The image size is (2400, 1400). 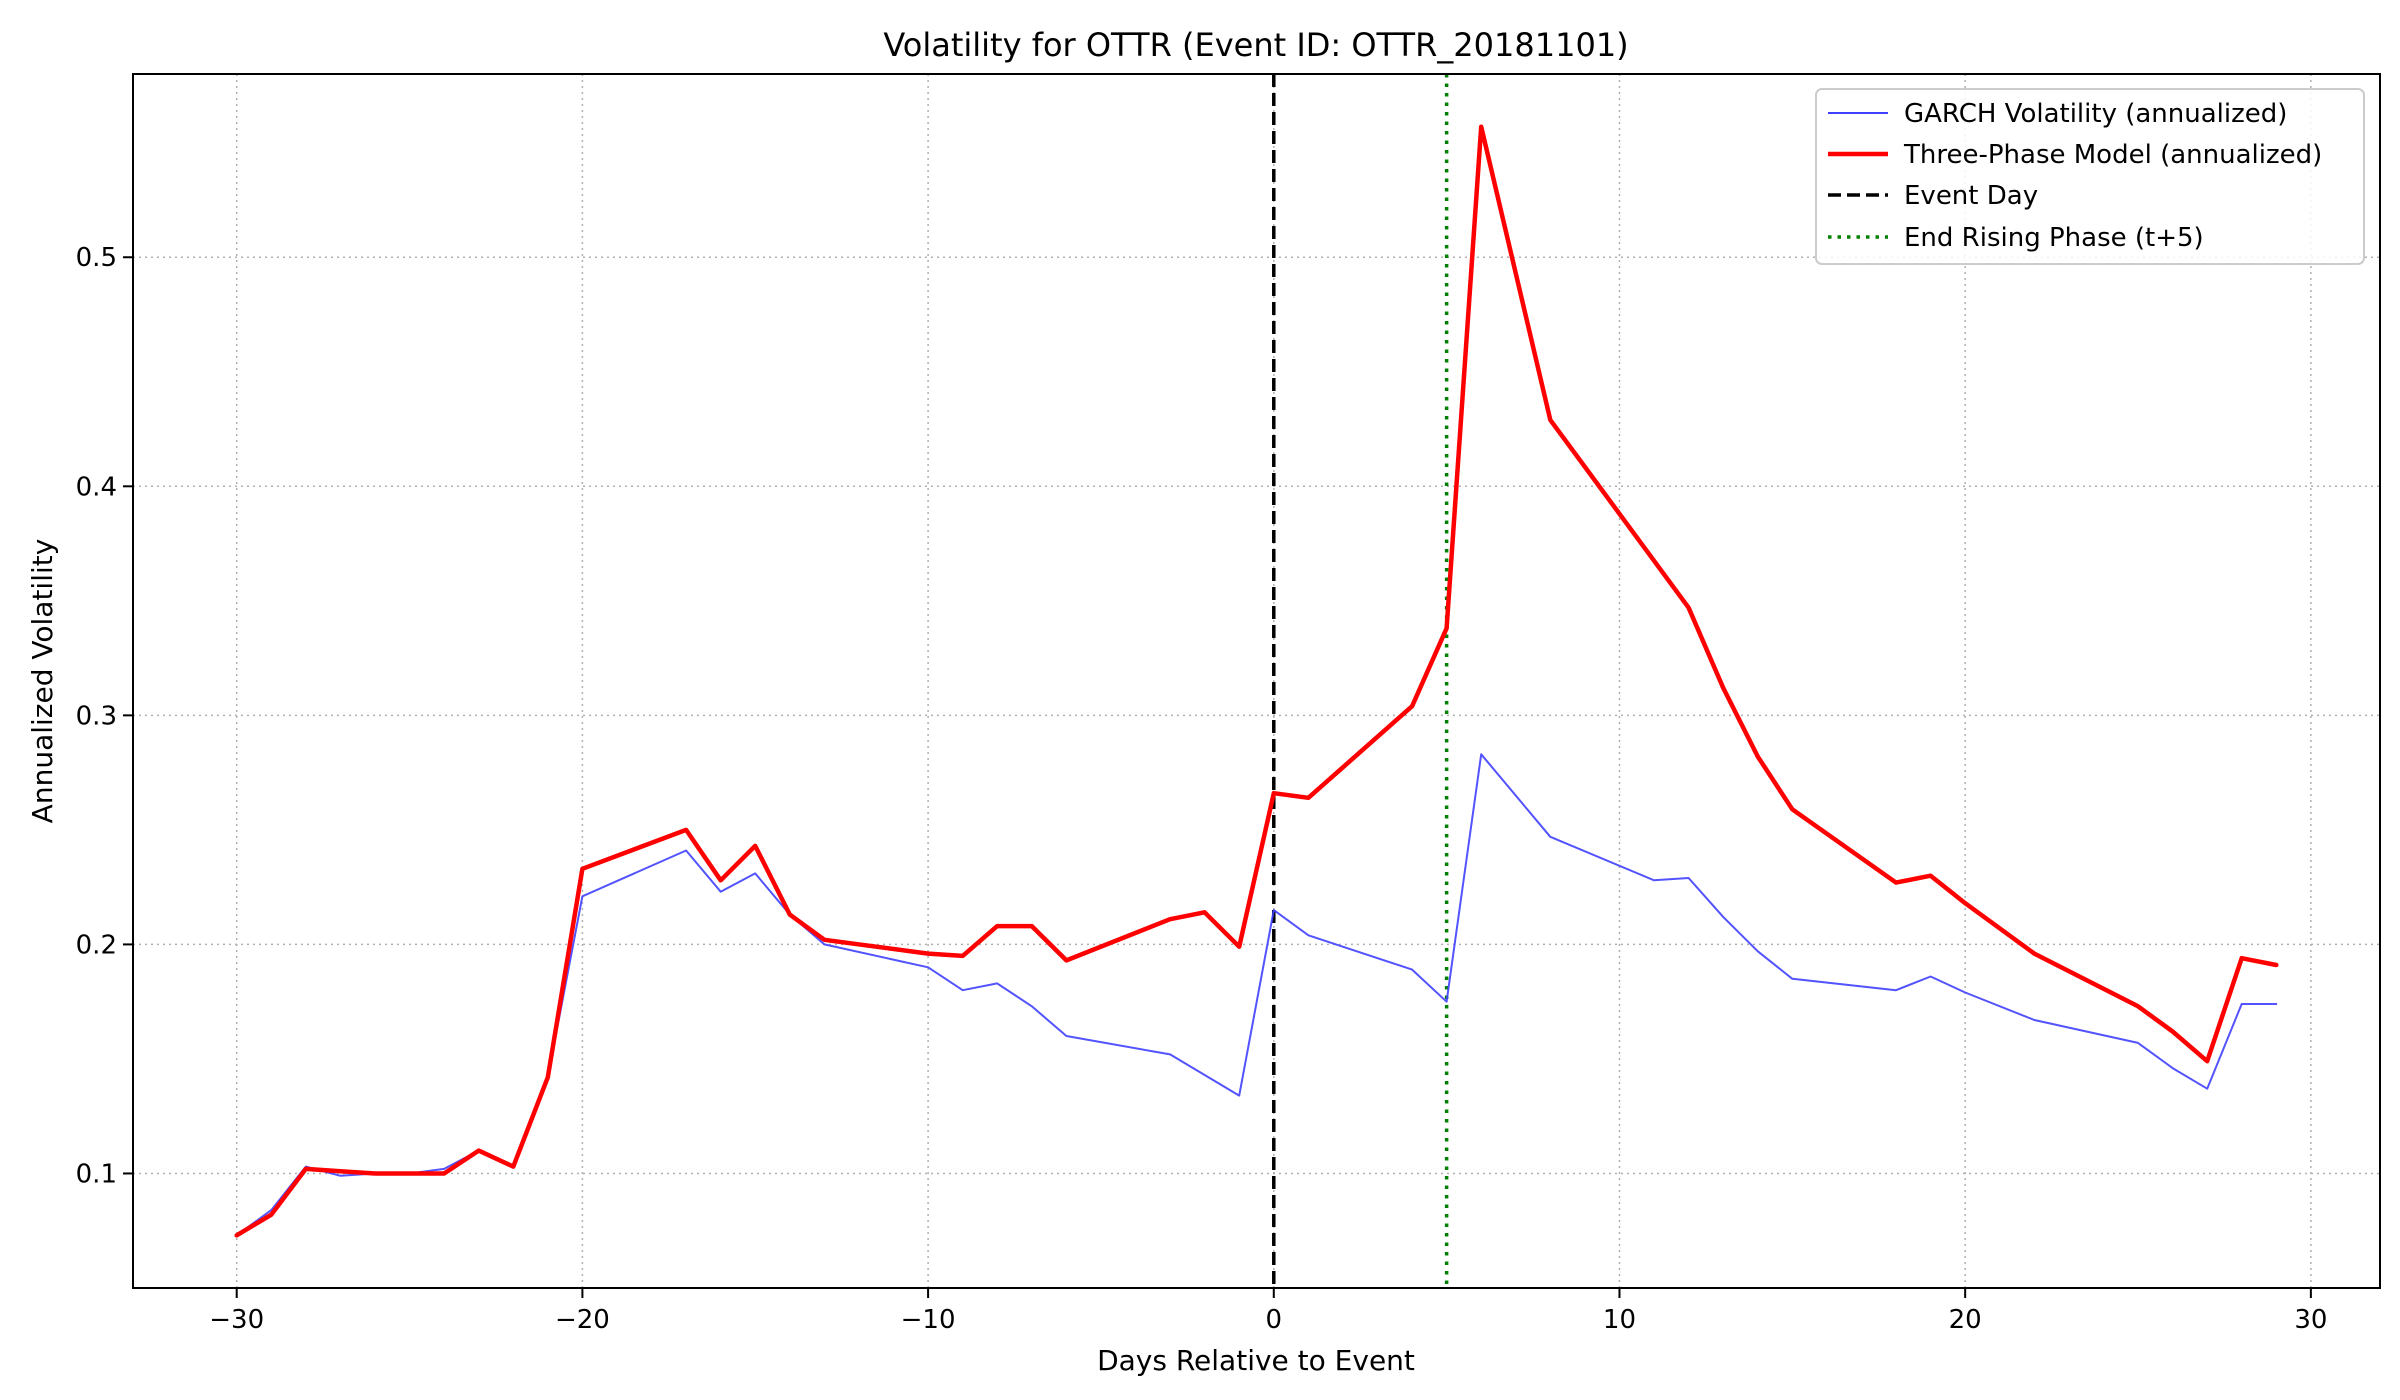 What do you see at coordinates (96, 487) in the screenshot?
I see `y-tick-label: 0.4` at bounding box center [96, 487].